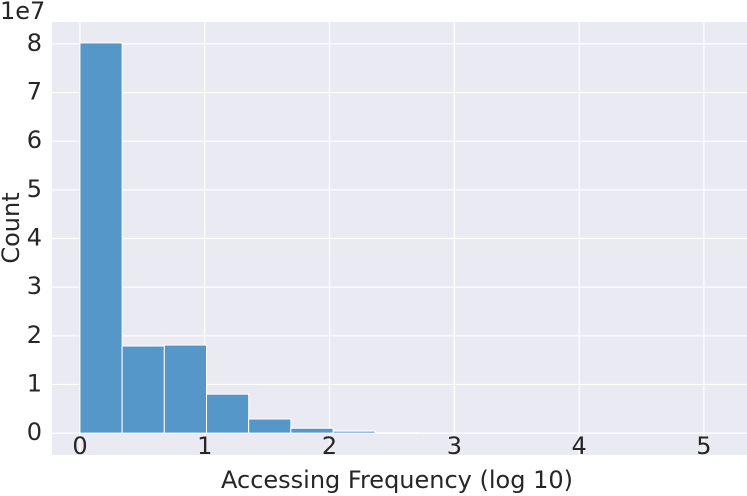 The height and width of the screenshot is (496, 747). What do you see at coordinates (34, 92) in the screenshot?
I see `y-tick-label: 7` at bounding box center [34, 92].